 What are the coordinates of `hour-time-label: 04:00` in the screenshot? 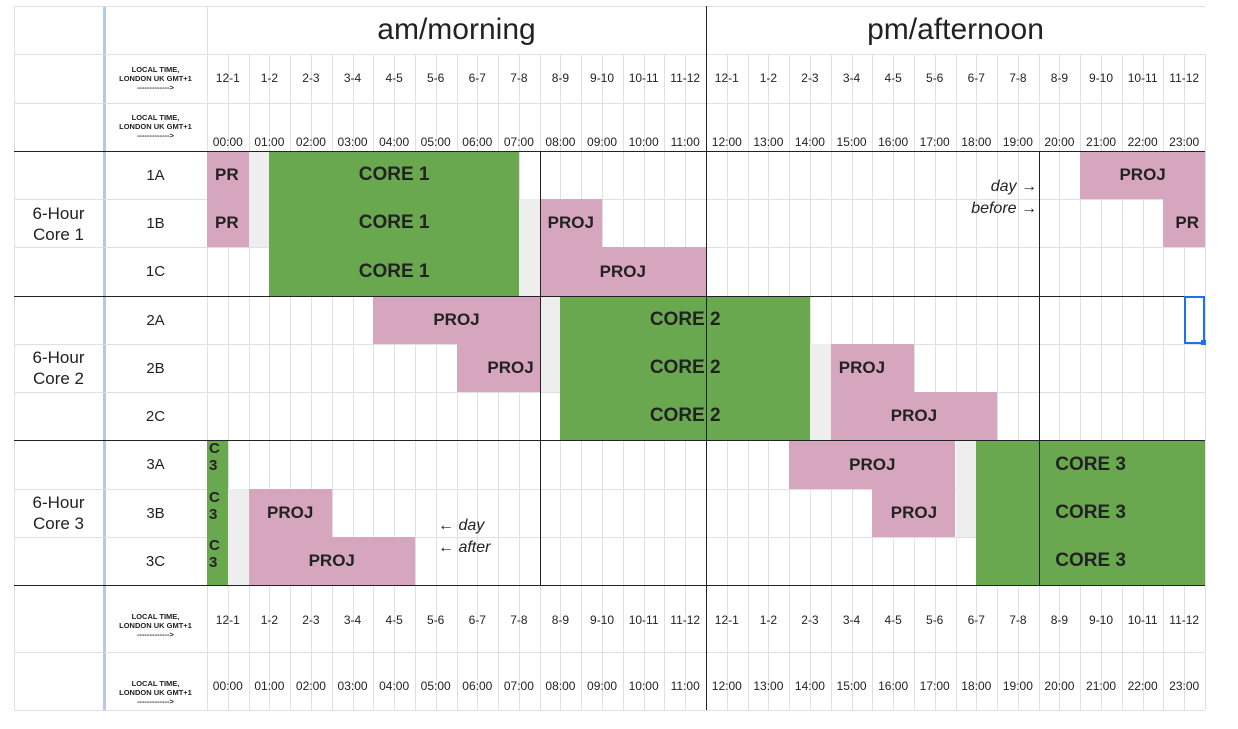 It's located at (394, 686).